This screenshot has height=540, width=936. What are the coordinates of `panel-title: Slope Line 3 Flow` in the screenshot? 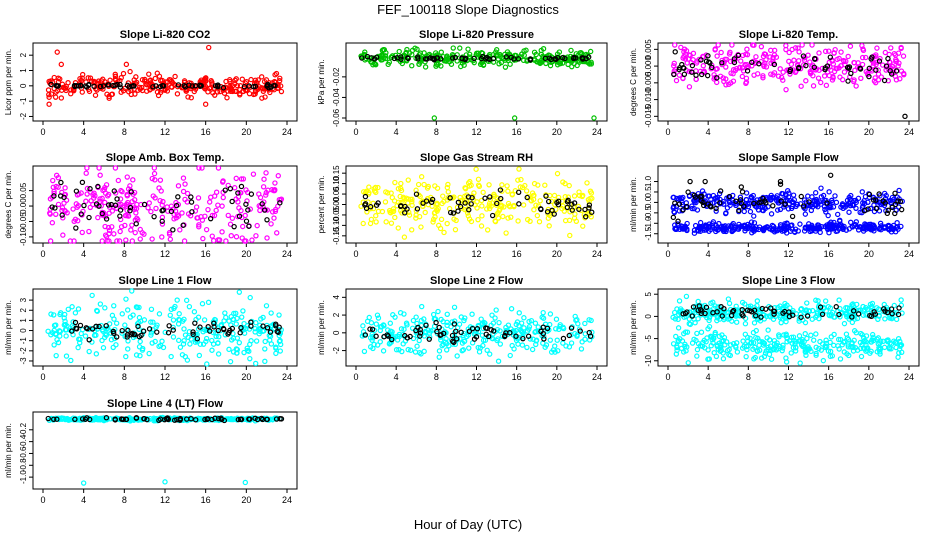 It's located at (788, 281).